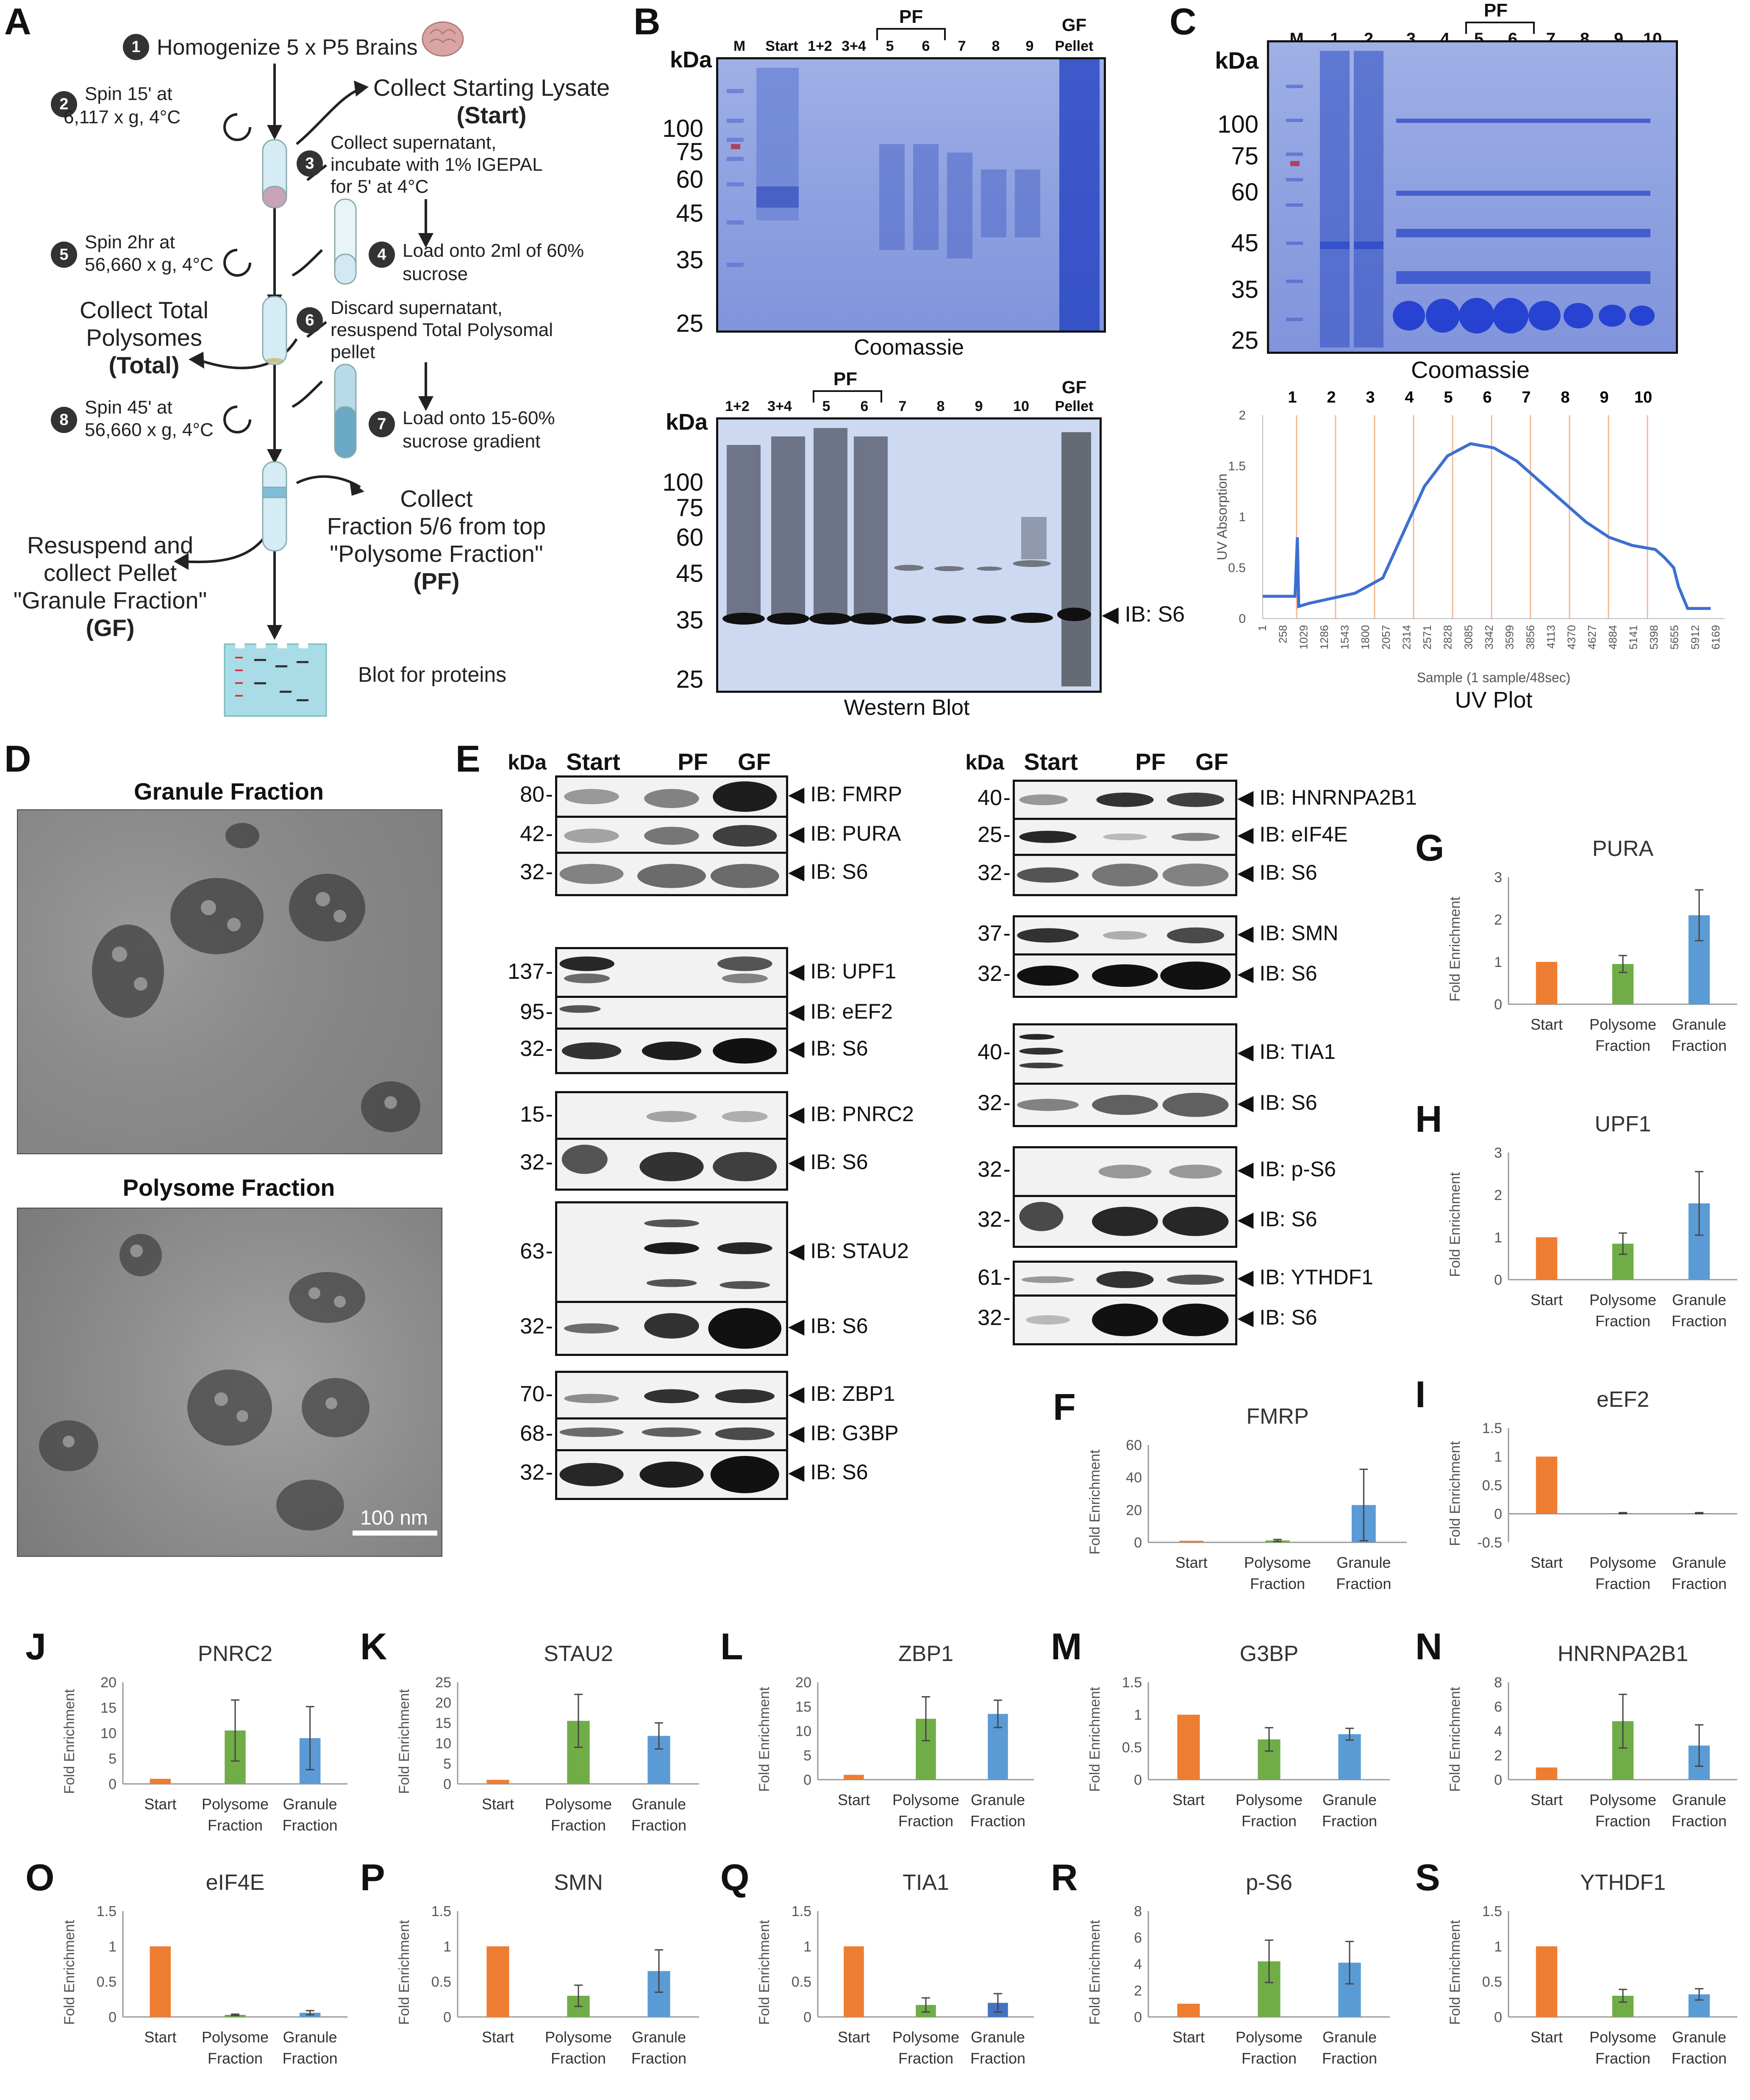  I want to click on ib-s6-arrow-label: ◀ IB: S6, so click(1143, 614).